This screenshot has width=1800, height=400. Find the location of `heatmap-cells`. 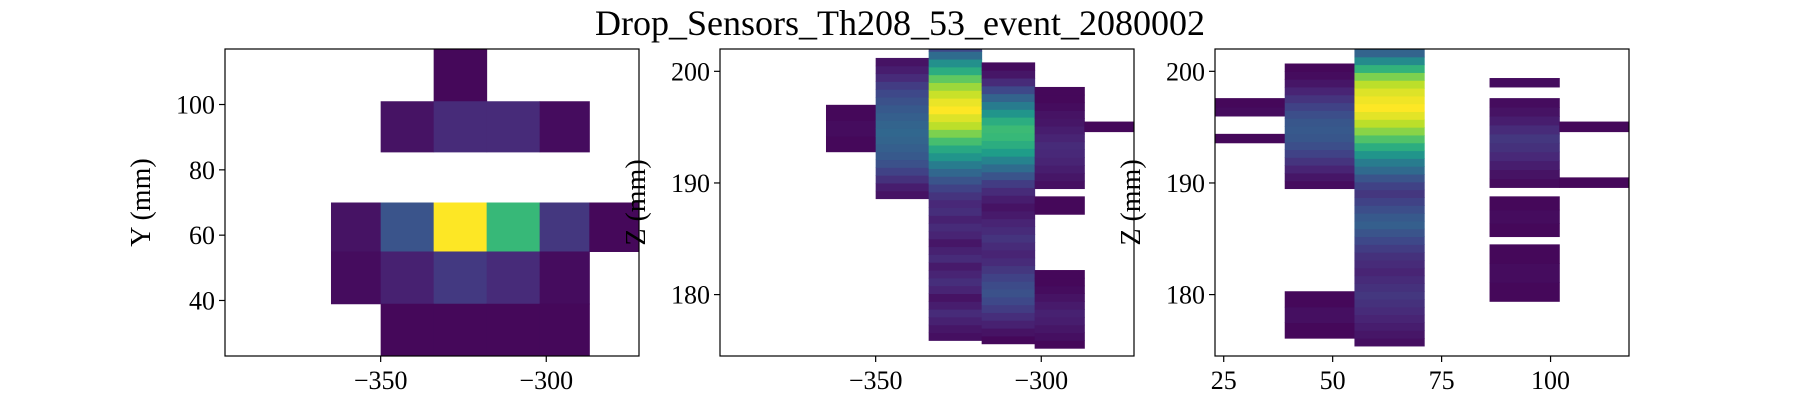

heatmap-cells is located at coordinates (979, 199).